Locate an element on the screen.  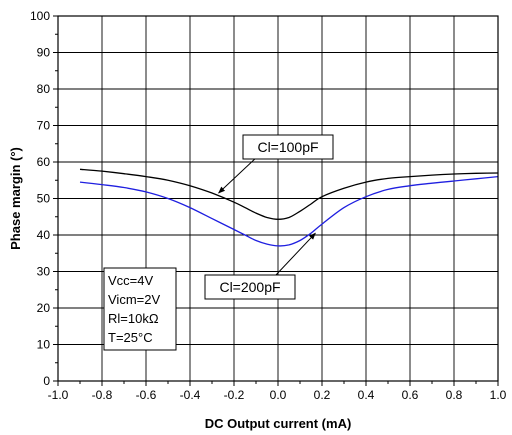
y-tick-label: 0 is located at coordinates (46, 381).